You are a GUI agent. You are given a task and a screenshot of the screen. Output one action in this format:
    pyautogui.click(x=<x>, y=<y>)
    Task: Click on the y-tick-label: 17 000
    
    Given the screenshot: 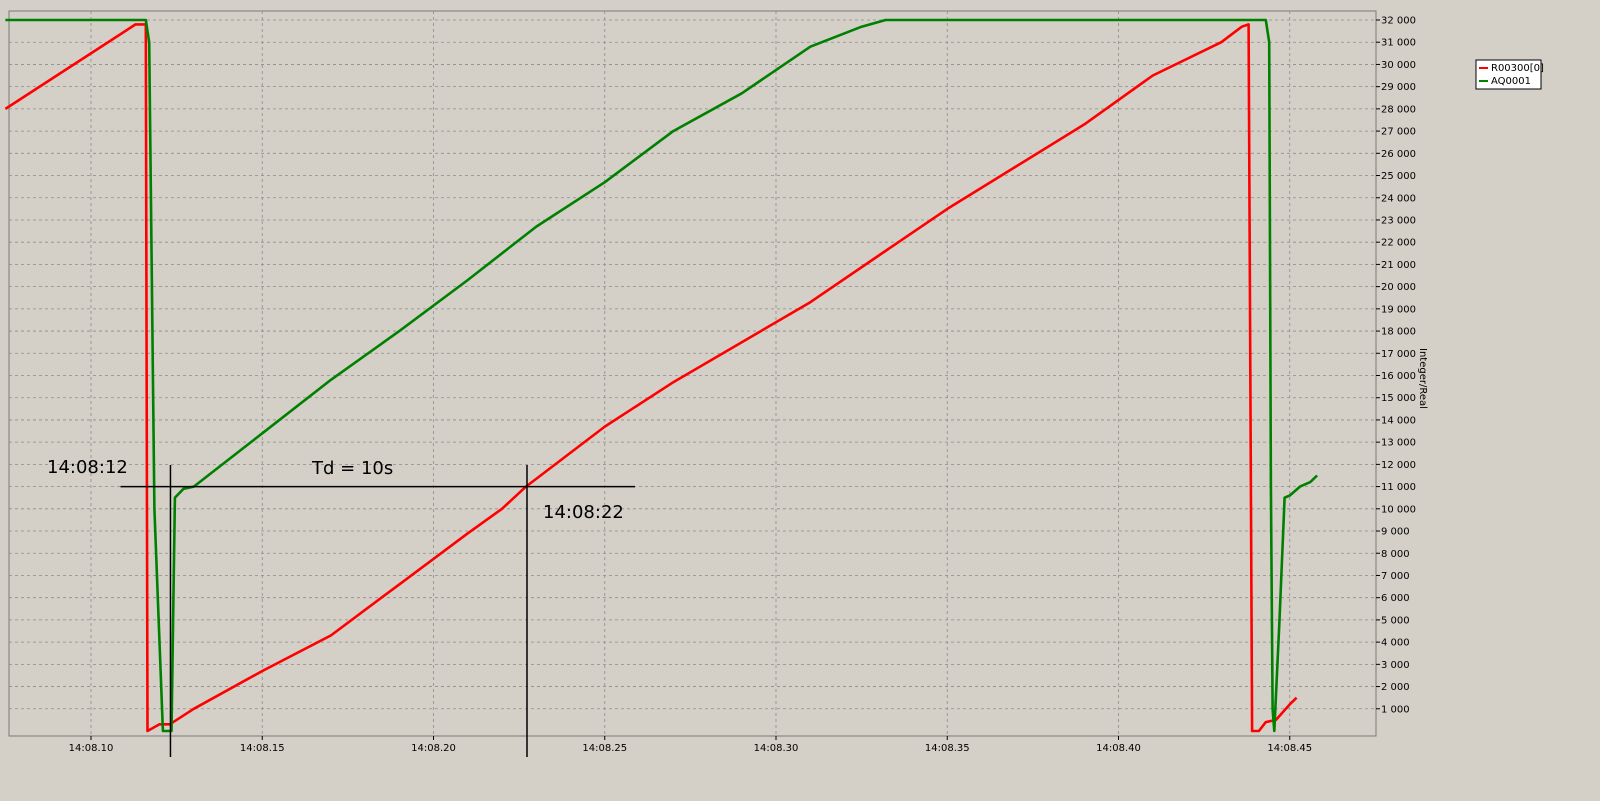 What is the action you would take?
    pyautogui.click(x=1398, y=354)
    